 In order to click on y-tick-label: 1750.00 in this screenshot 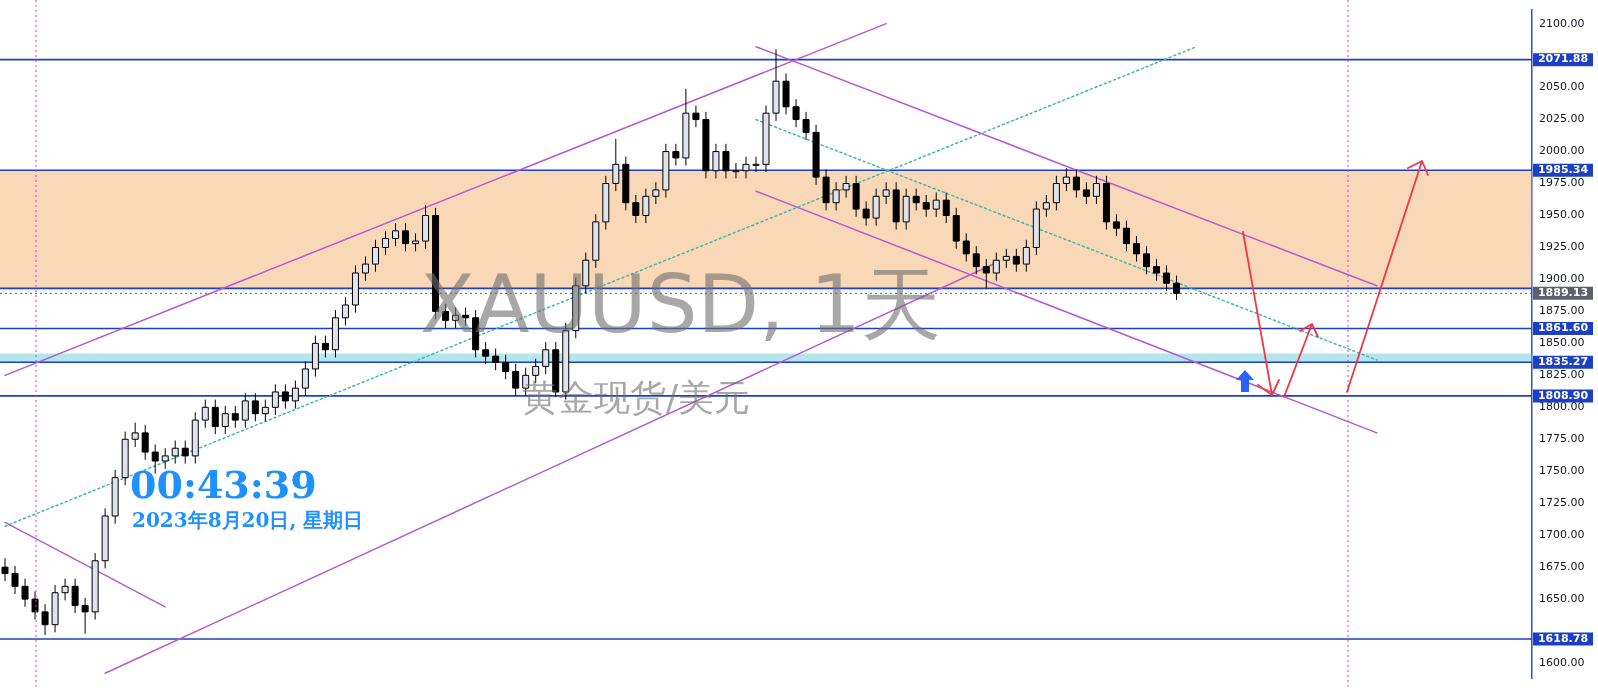, I will do `click(1562, 471)`.